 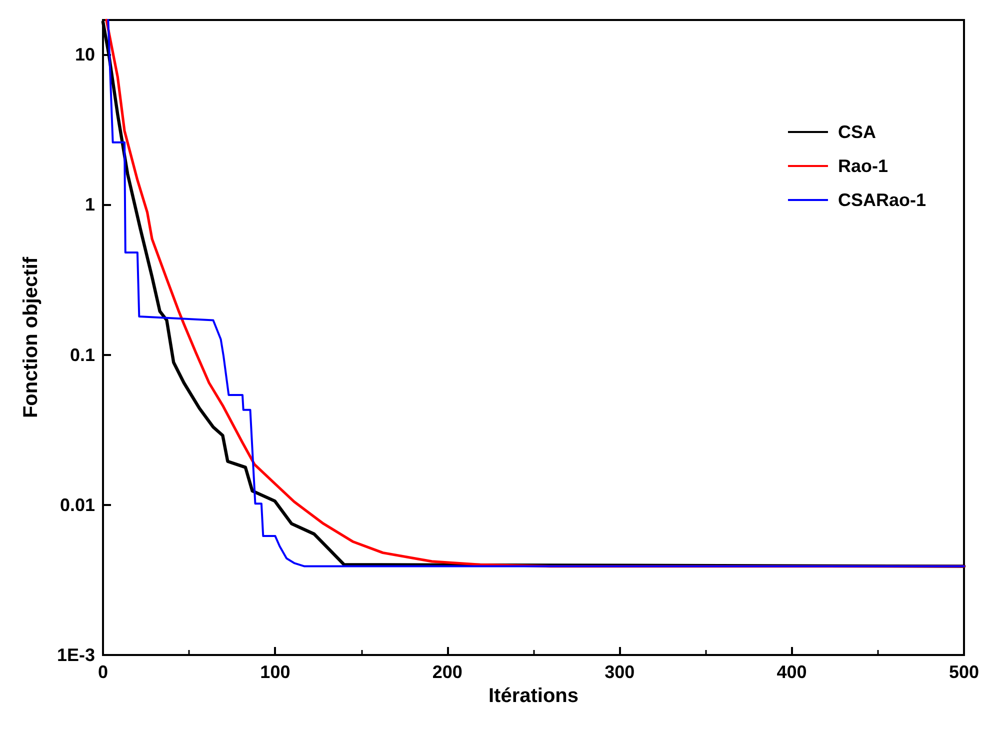 What do you see at coordinates (533, 695) in the screenshot?
I see `x-axis-title: Itérations` at bounding box center [533, 695].